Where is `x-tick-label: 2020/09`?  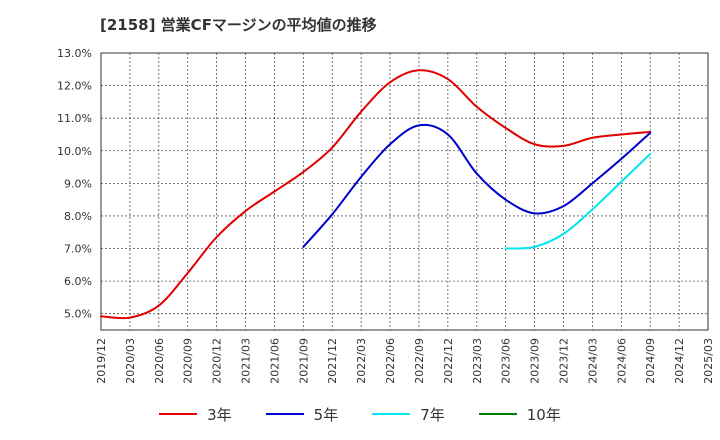 x-tick-label: 2020/09 is located at coordinates (188, 361).